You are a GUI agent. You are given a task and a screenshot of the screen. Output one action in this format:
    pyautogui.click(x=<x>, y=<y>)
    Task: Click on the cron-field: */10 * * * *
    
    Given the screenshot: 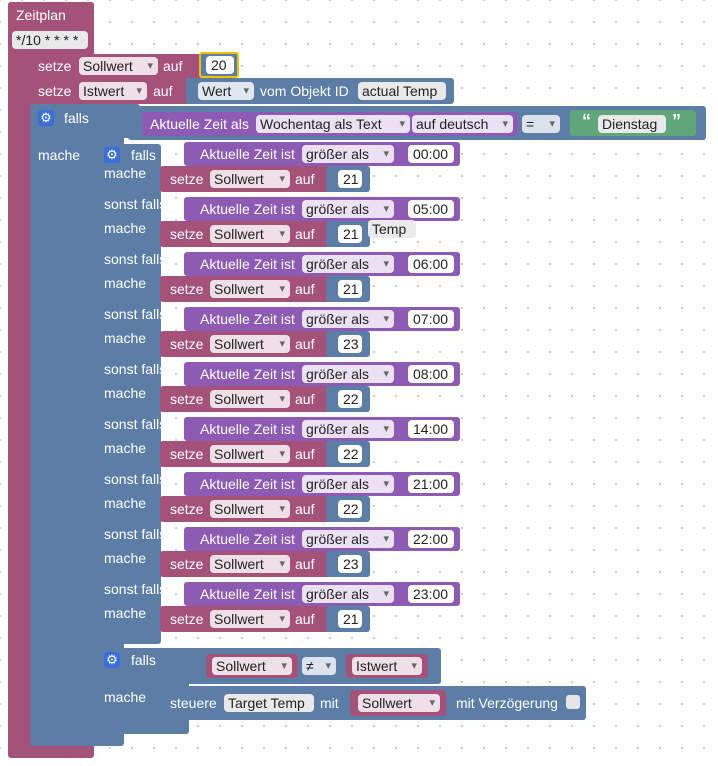 What is the action you would take?
    pyautogui.click(x=50, y=40)
    